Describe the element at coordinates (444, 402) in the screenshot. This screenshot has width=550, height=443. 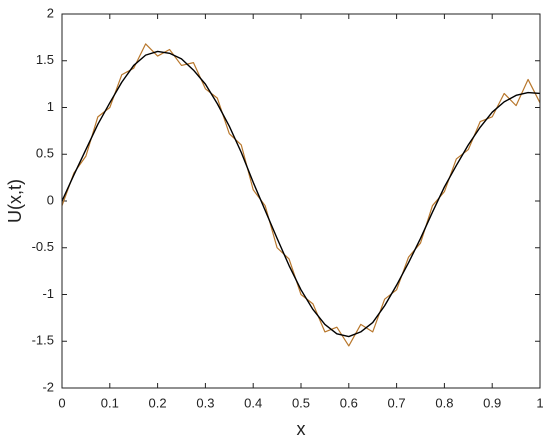
I see `x-tick-label: 0.8` at that location.